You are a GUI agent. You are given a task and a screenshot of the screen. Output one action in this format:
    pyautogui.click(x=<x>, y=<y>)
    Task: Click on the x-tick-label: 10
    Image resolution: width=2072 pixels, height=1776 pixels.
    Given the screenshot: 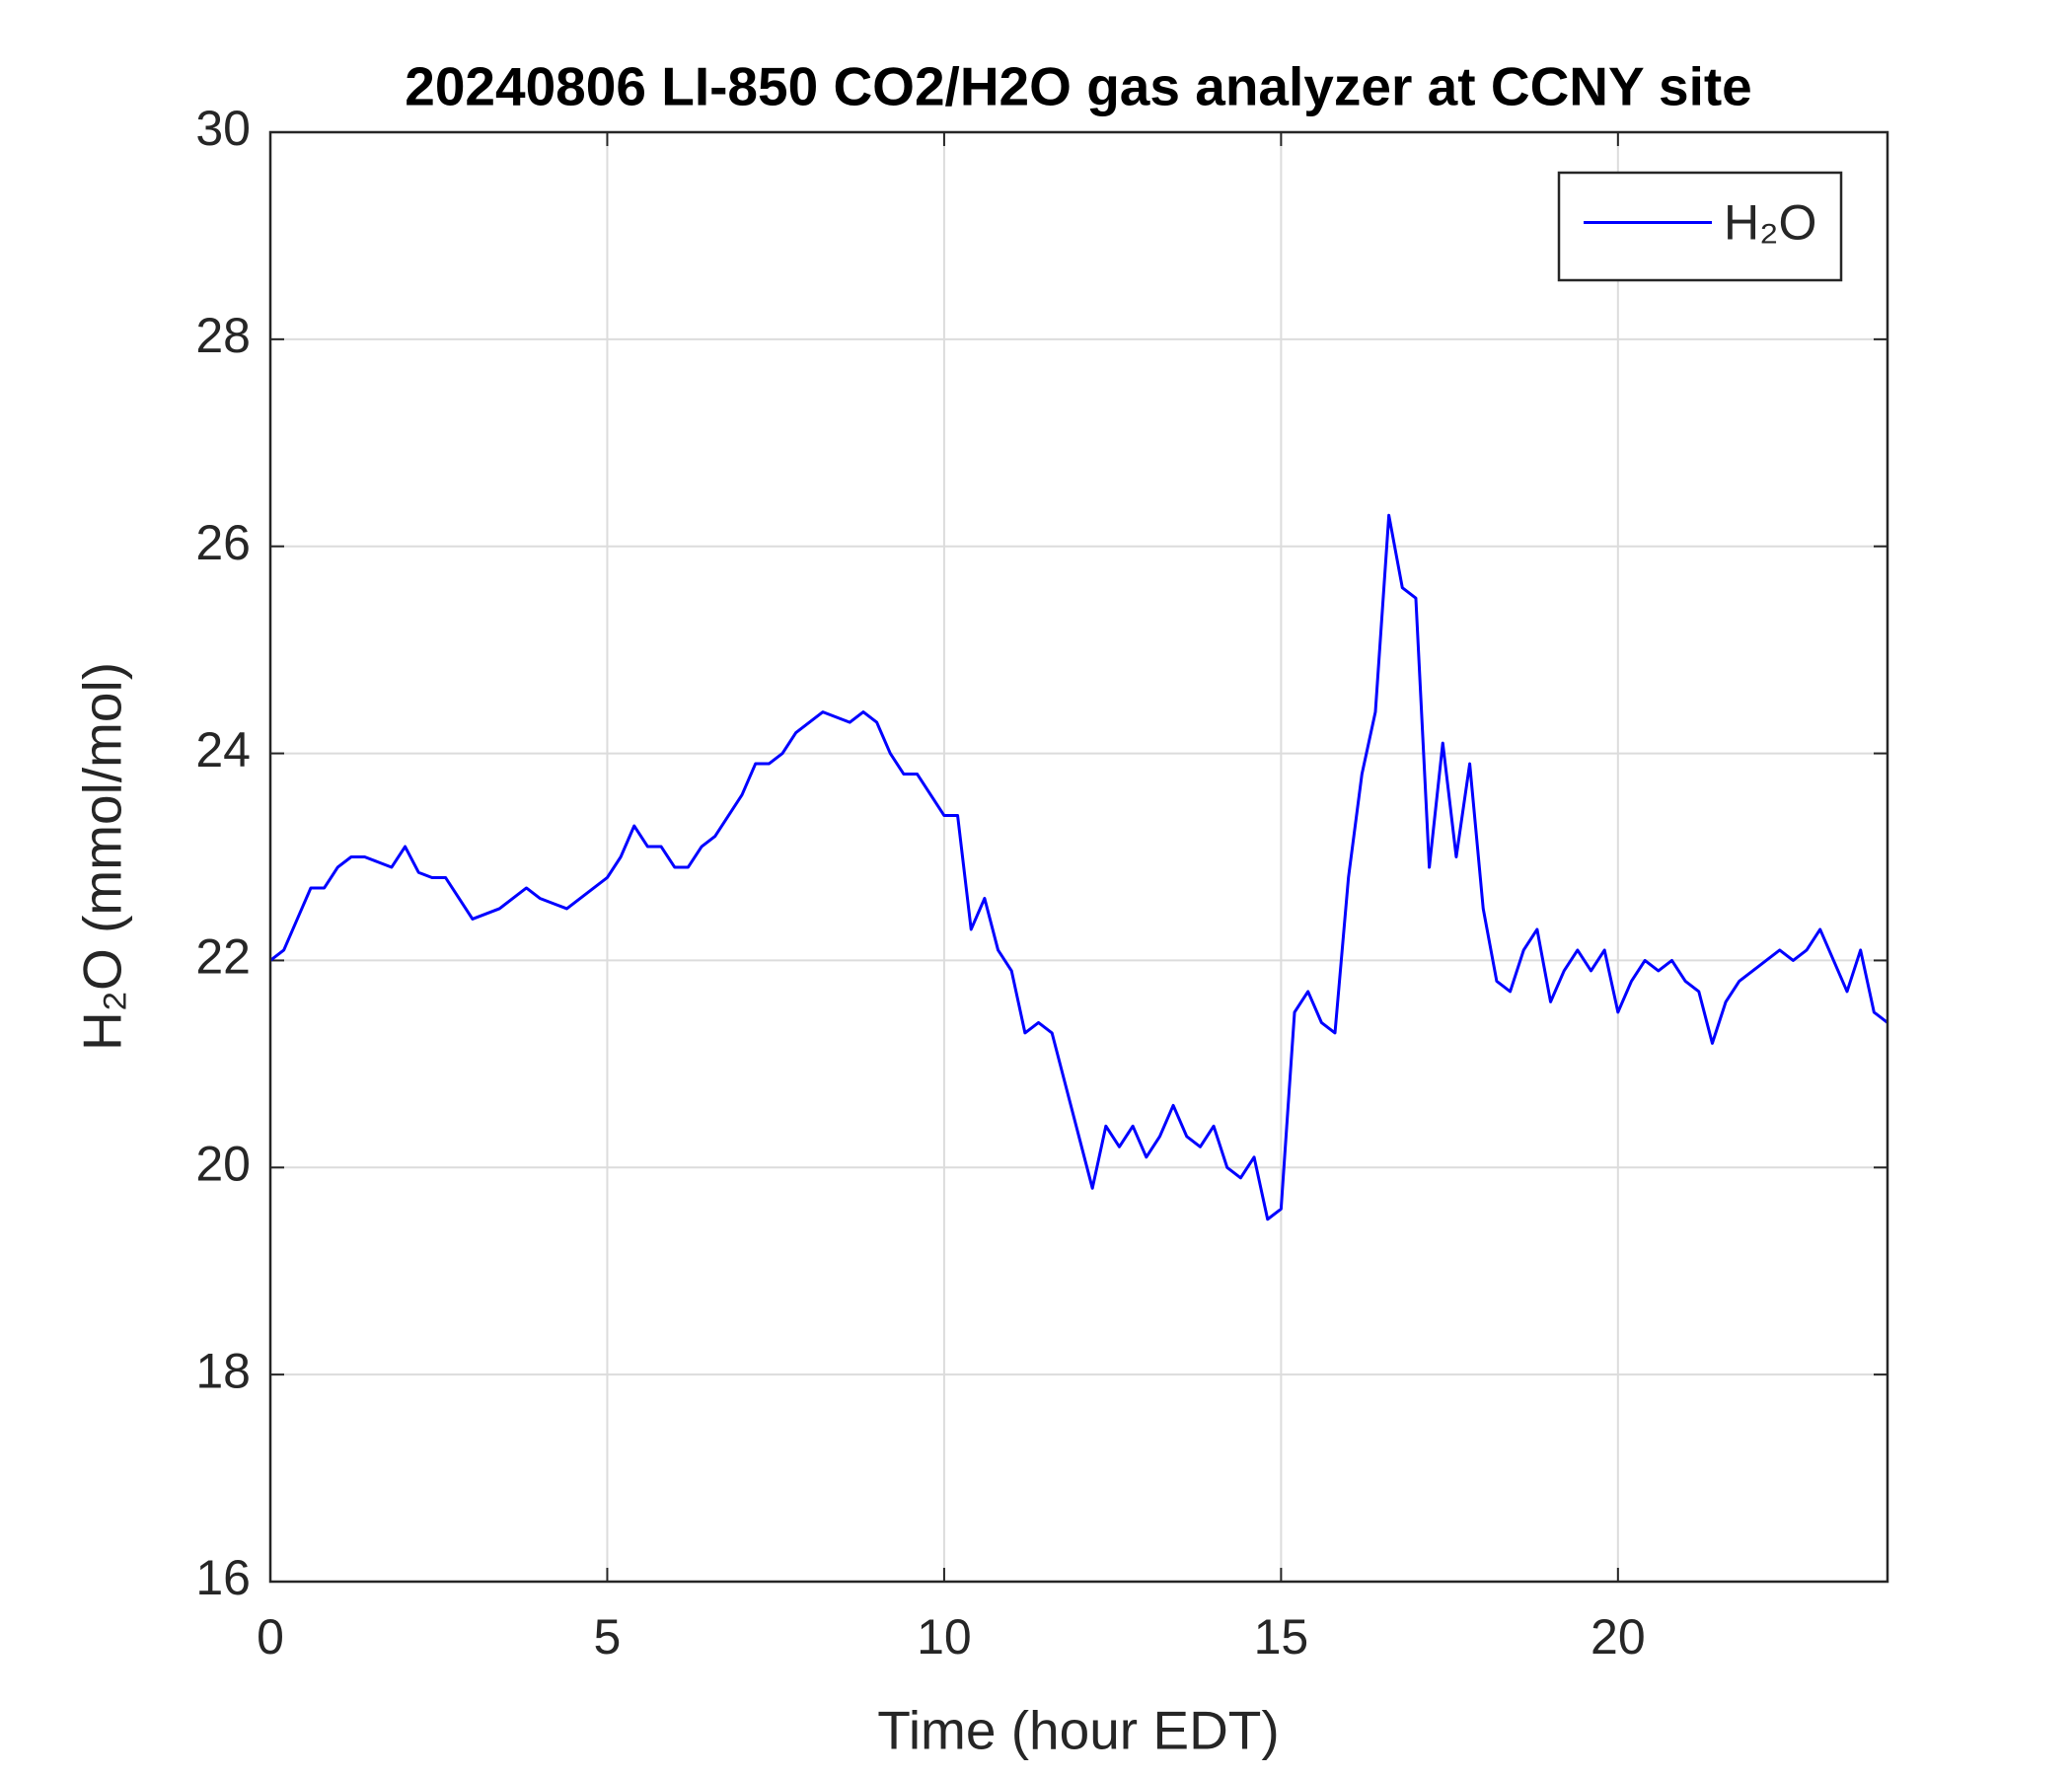 What is the action you would take?
    pyautogui.click(x=944, y=1637)
    